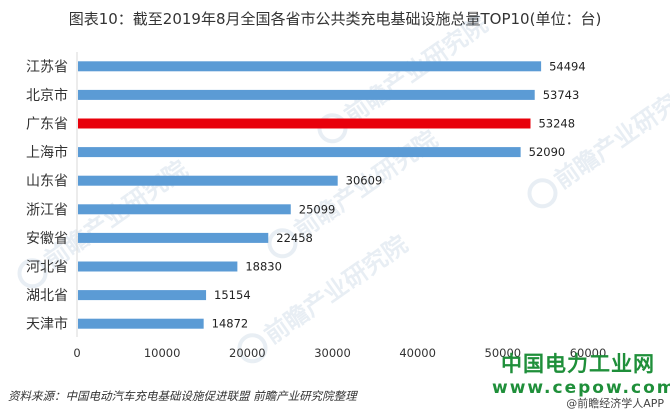 The image size is (670, 418). I want to click on category-label: 北京市, so click(47, 95).